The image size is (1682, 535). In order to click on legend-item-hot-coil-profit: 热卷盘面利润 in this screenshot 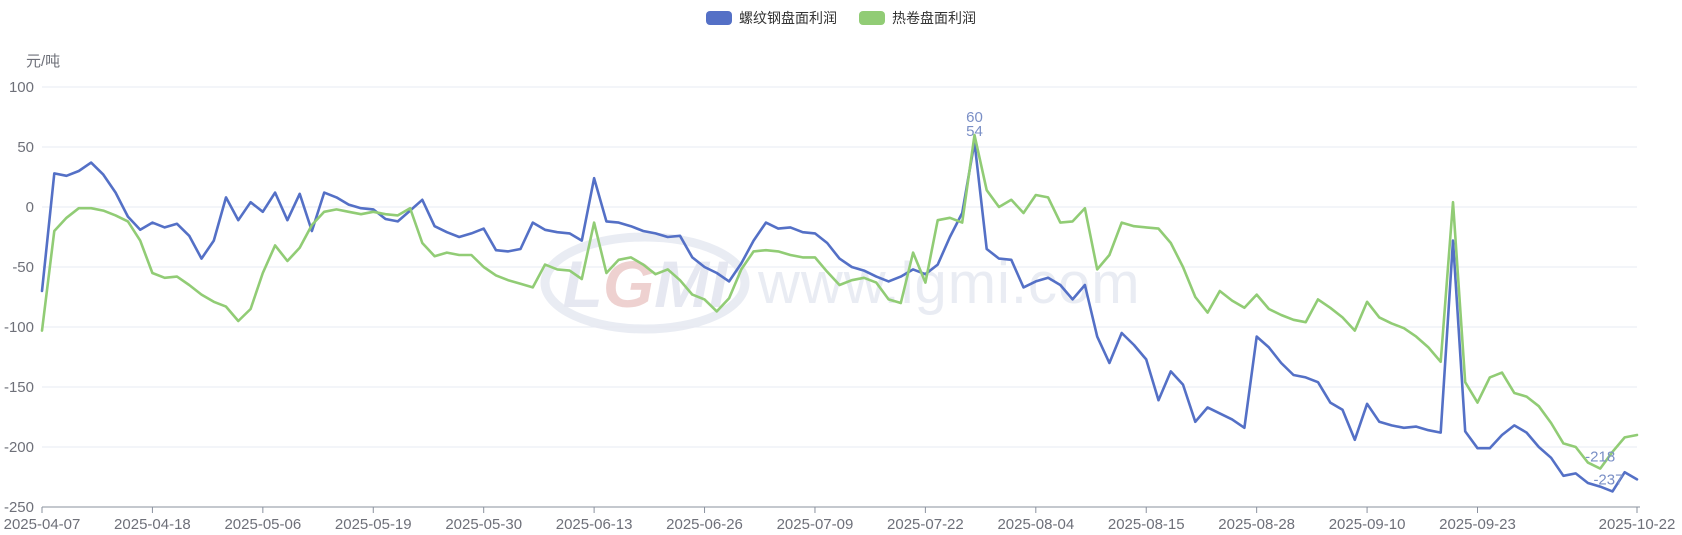, I will do `click(917, 18)`.